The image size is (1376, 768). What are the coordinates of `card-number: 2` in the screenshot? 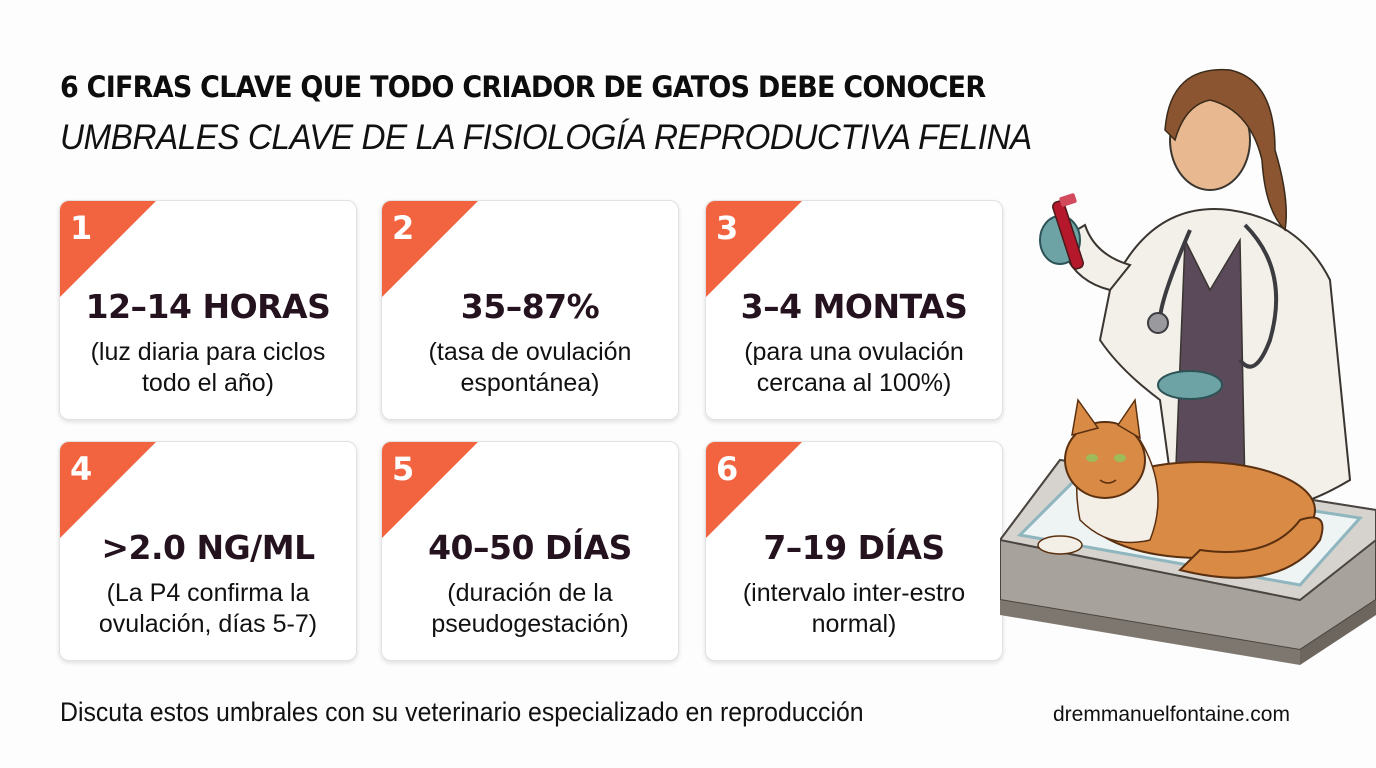 It's located at (403, 228).